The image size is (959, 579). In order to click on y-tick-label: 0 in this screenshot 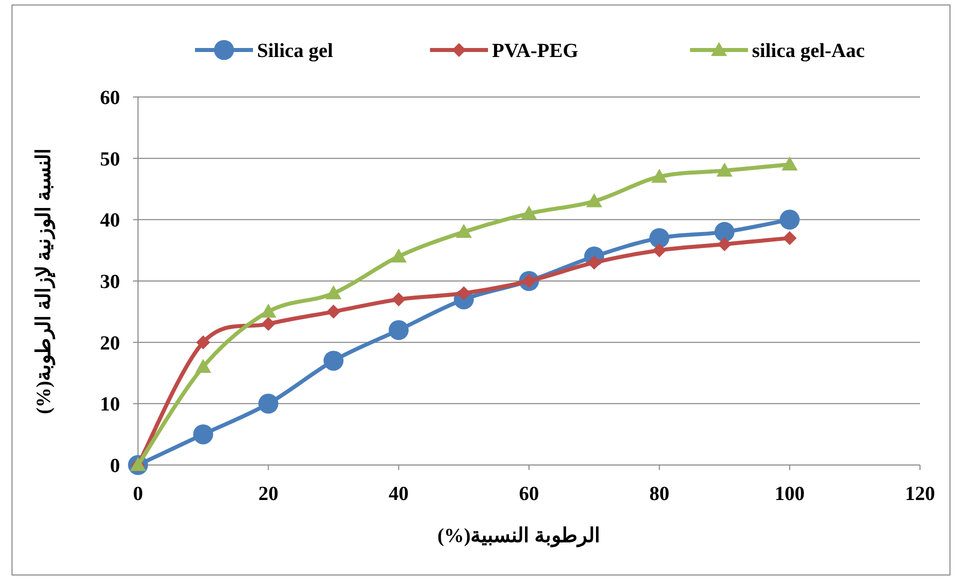, I will do `click(115, 466)`.